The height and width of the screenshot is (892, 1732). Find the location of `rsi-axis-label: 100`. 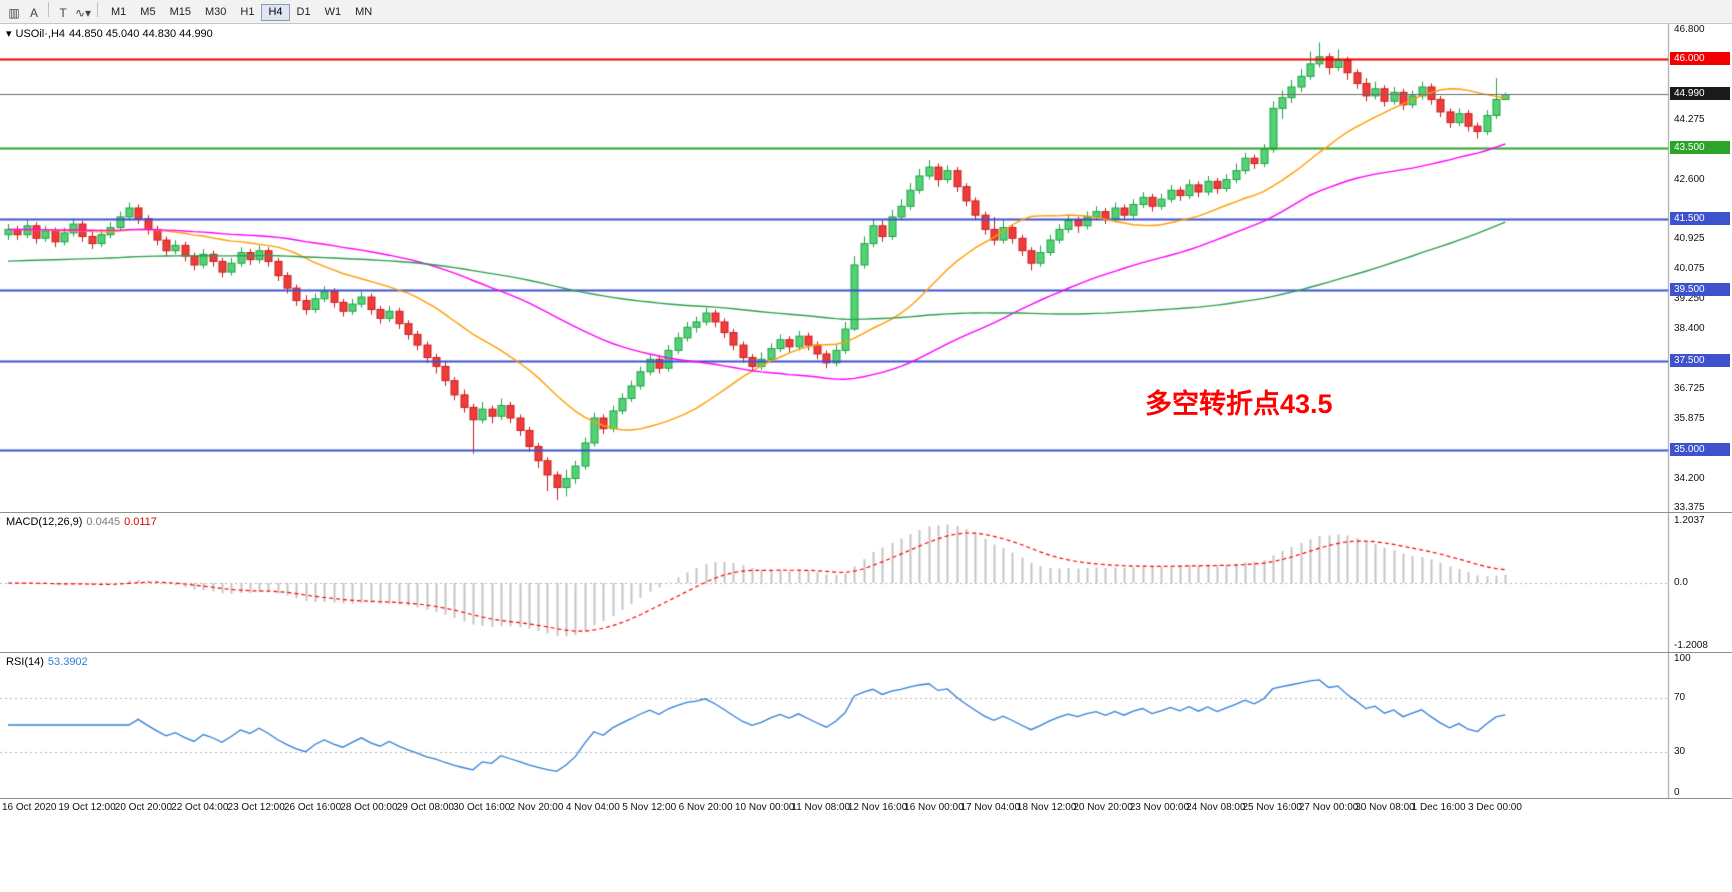

rsi-axis-label: 100 is located at coordinates (1682, 658).